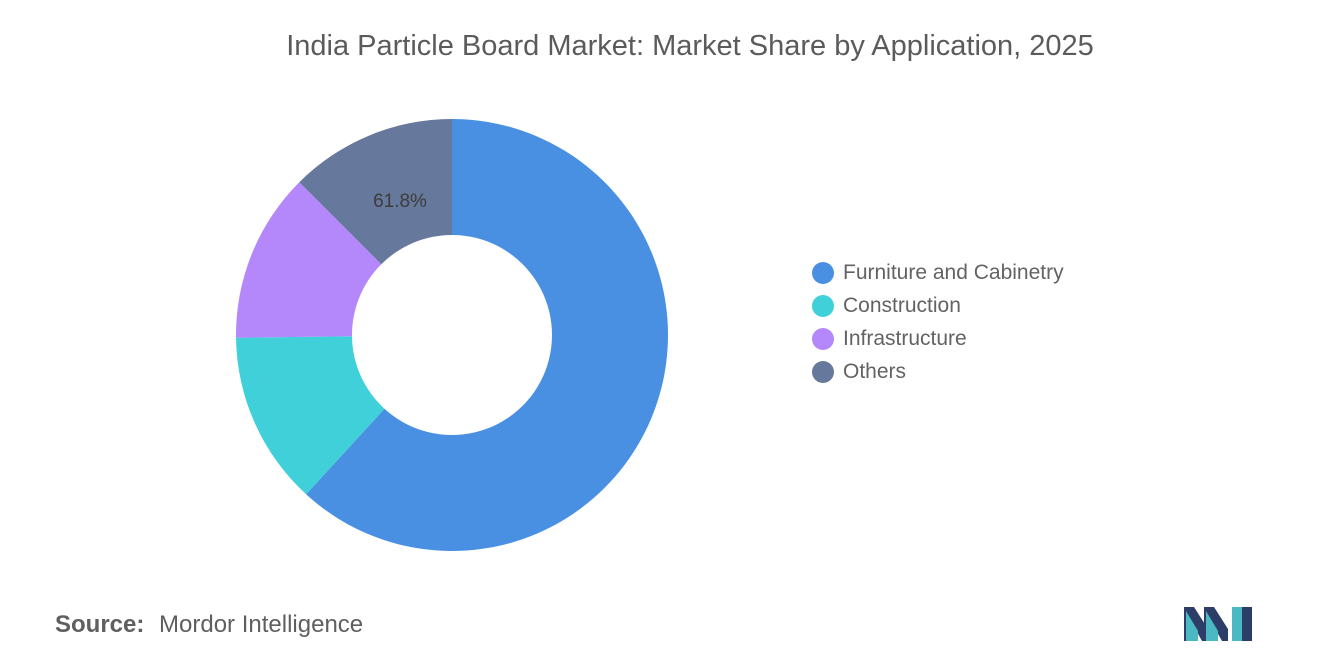 Image resolution: width=1320 pixels, height=665 pixels. Describe the element at coordinates (938, 371) in the screenshot. I see `legend-item-others: Others` at that location.